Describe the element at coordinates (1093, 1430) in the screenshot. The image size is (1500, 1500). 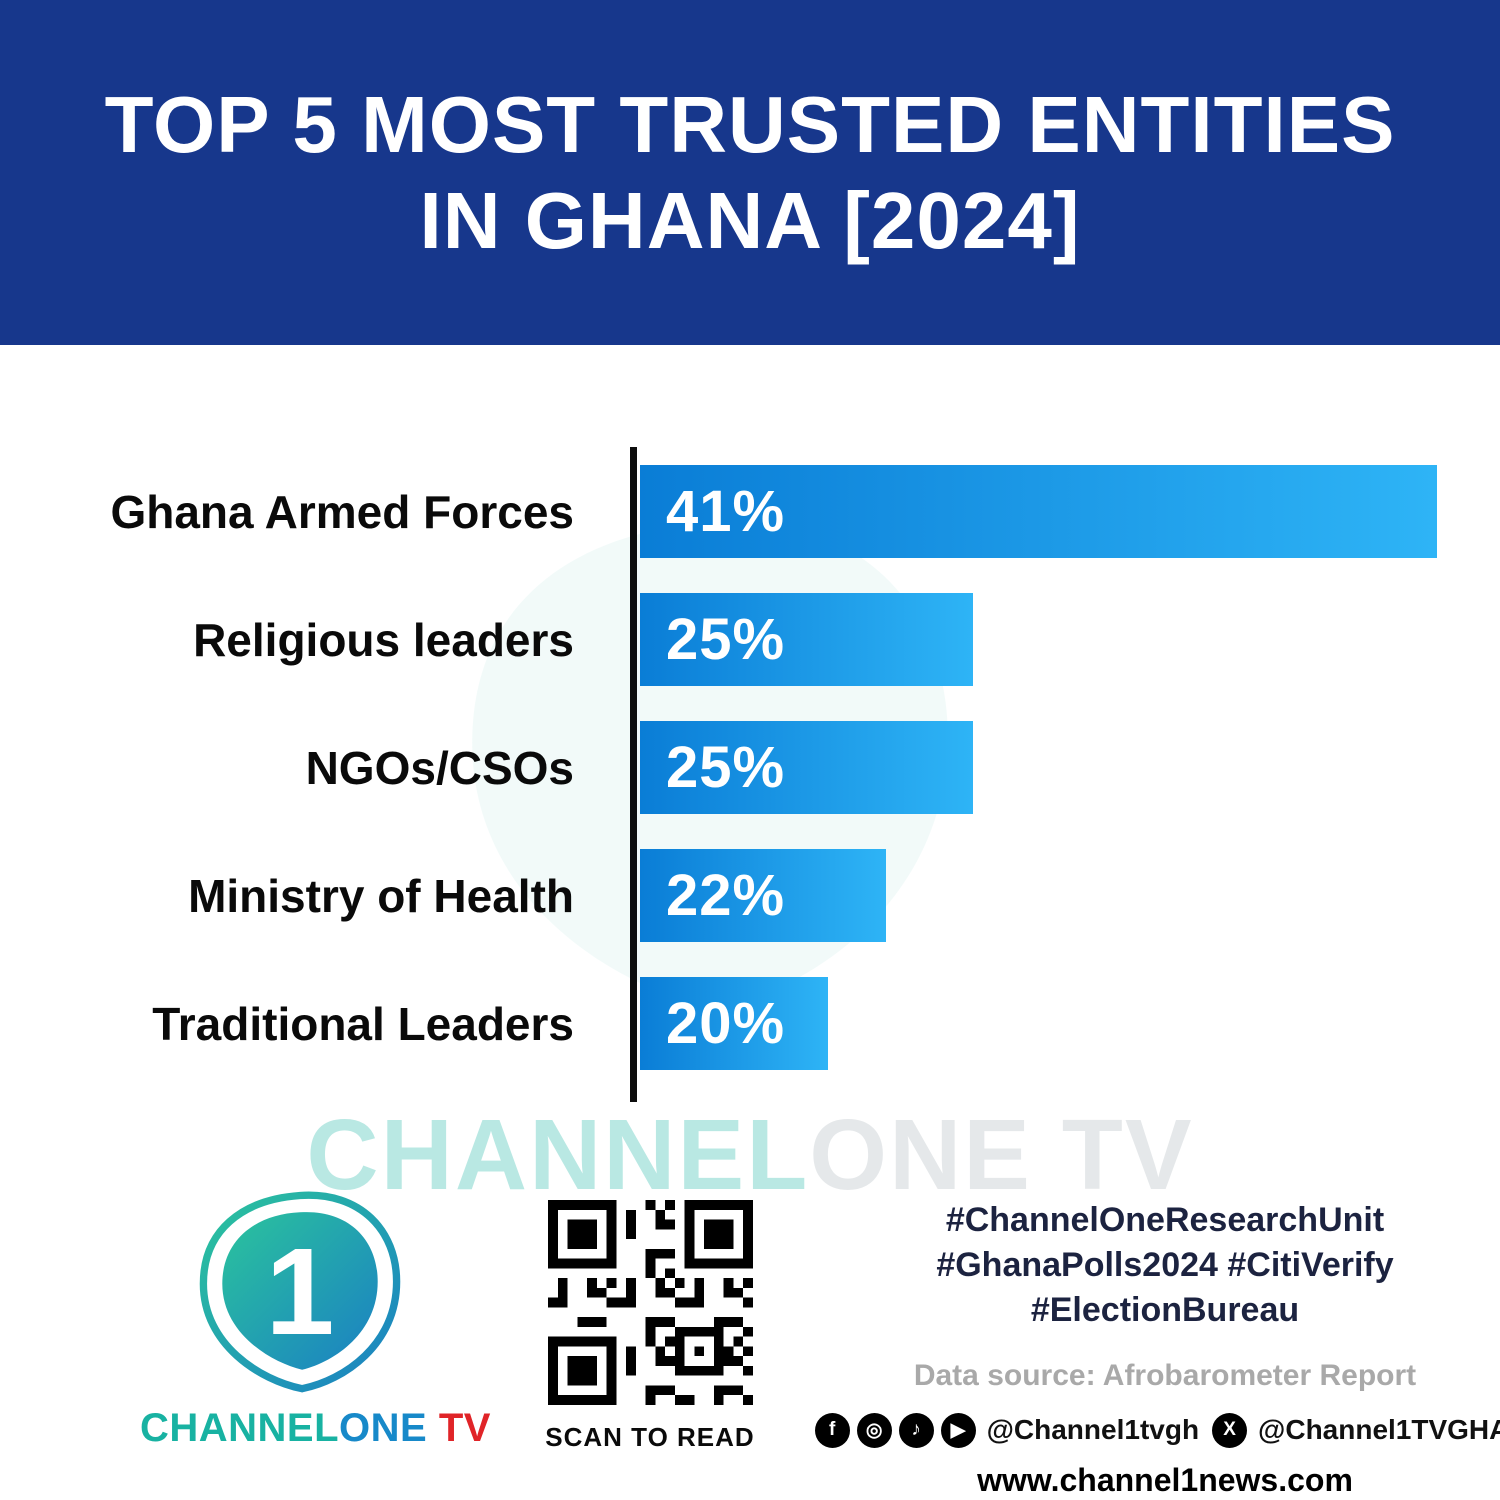
I see `social-handle-main: @Channel1tvgh` at that location.